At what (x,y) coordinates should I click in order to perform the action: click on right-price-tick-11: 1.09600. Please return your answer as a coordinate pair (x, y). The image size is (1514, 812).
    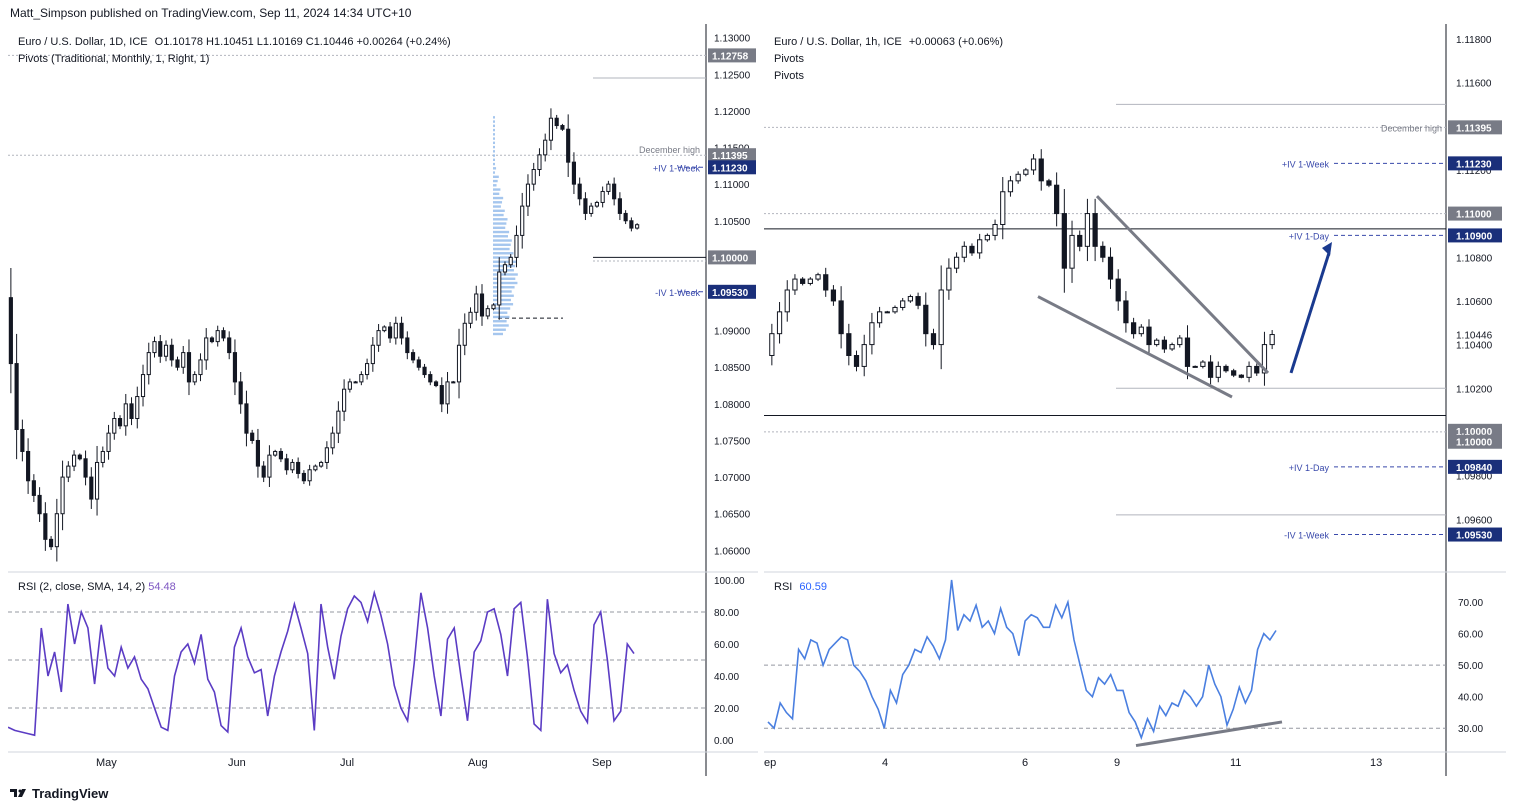
    Looking at the image, I should click on (1474, 520).